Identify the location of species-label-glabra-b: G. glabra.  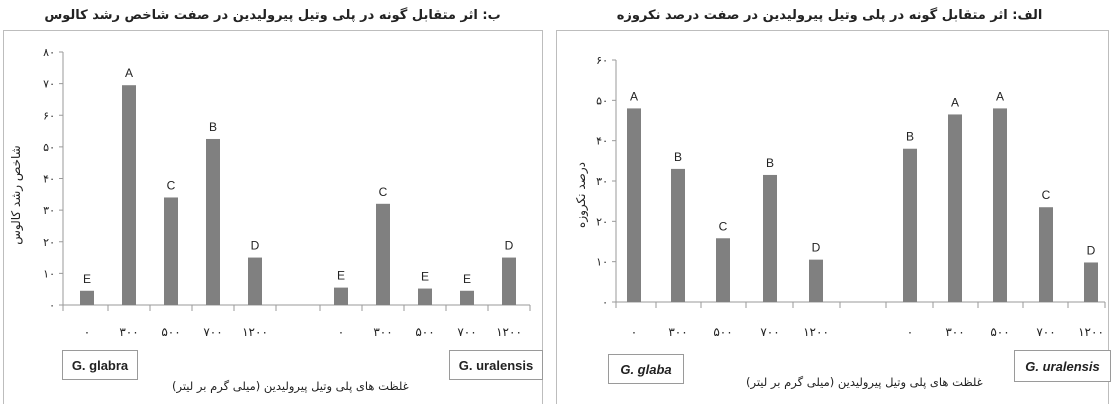
(100, 365).